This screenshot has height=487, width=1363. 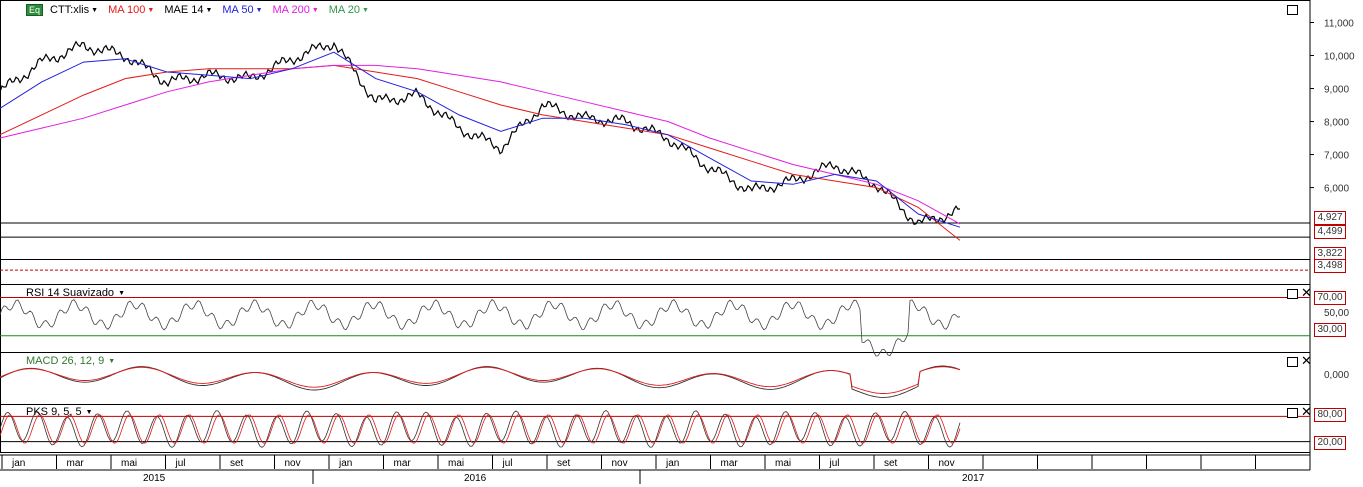 I want to click on pks-signal-line, so click(x=480, y=429).